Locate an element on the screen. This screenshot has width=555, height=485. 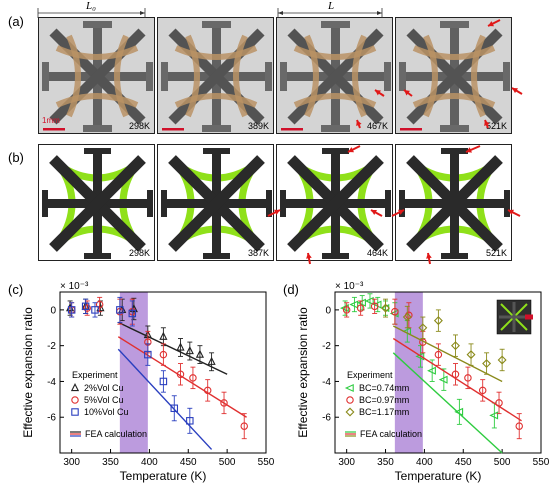
dimension-markers is located at coordinates (210, 13).